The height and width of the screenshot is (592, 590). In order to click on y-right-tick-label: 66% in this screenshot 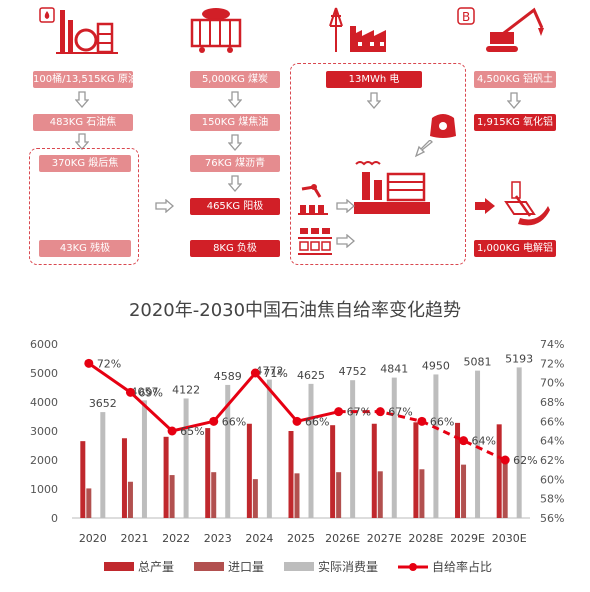, I will do `click(552, 421)`.